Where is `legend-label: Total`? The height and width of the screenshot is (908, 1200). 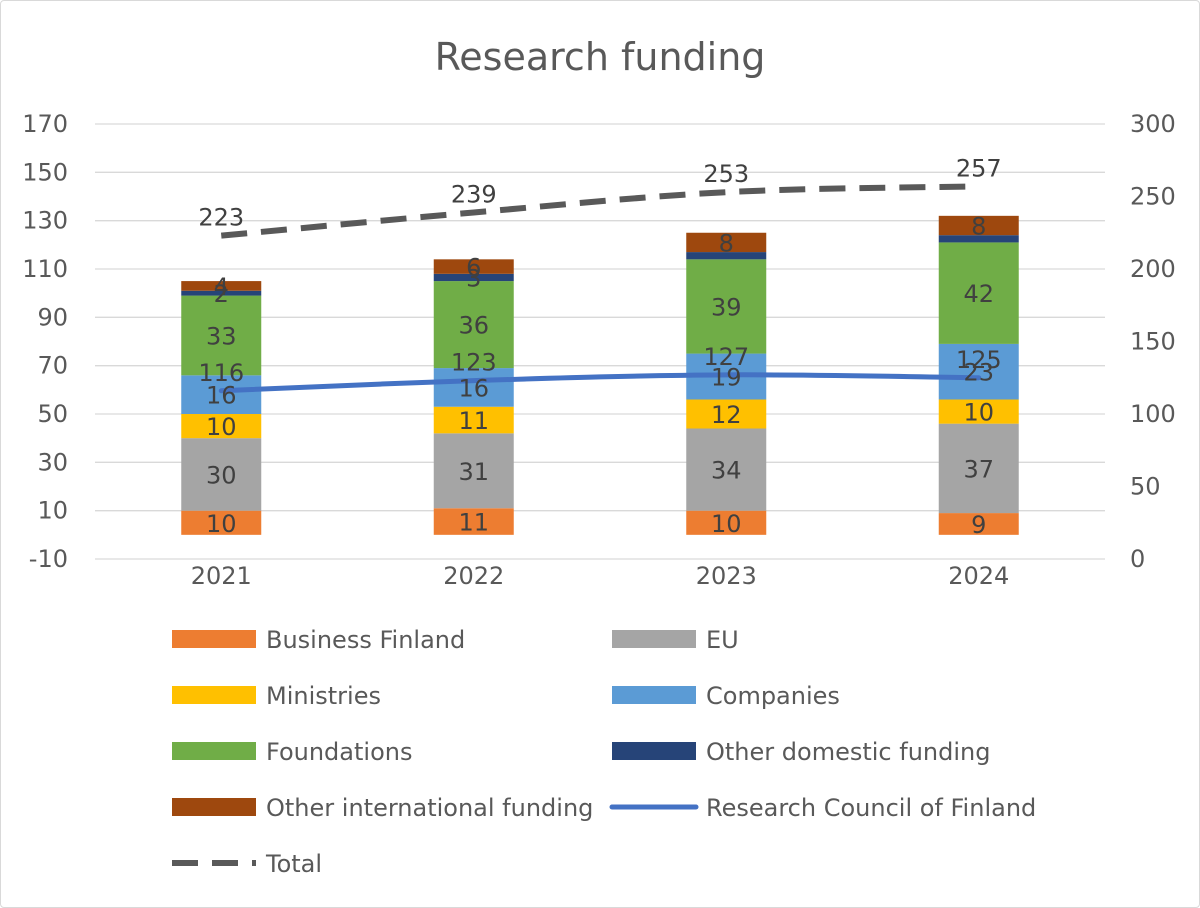
legend-label: Total is located at coordinates (293, 864).